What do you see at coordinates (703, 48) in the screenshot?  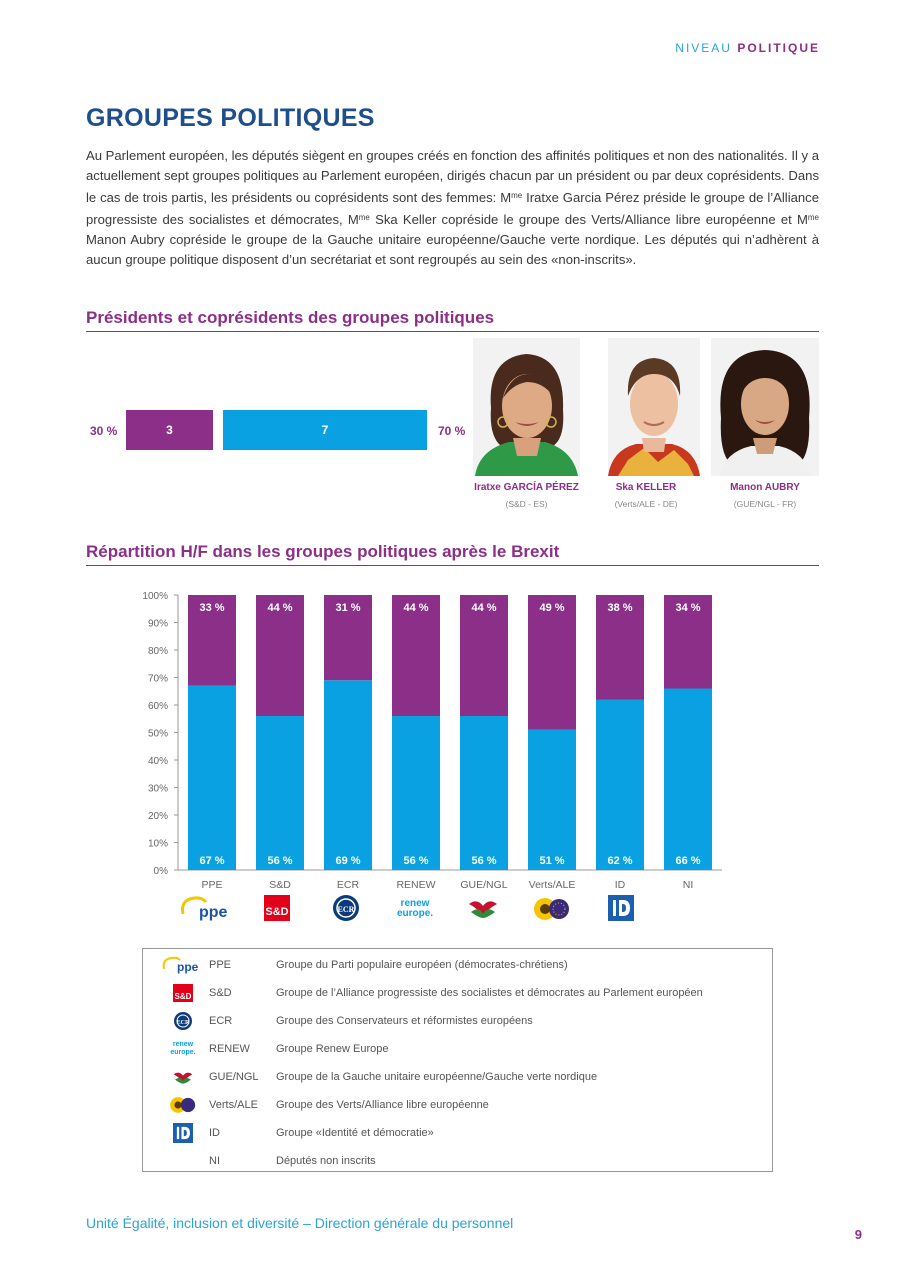 I see `section-tag-prefix: NIVEAU` at bounding box center [703, 48].